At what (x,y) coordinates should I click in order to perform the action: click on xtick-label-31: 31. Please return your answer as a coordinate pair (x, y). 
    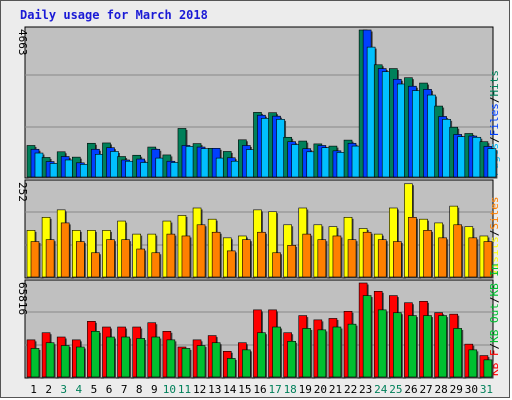
    Looking at the image, I should click on (486, 389).